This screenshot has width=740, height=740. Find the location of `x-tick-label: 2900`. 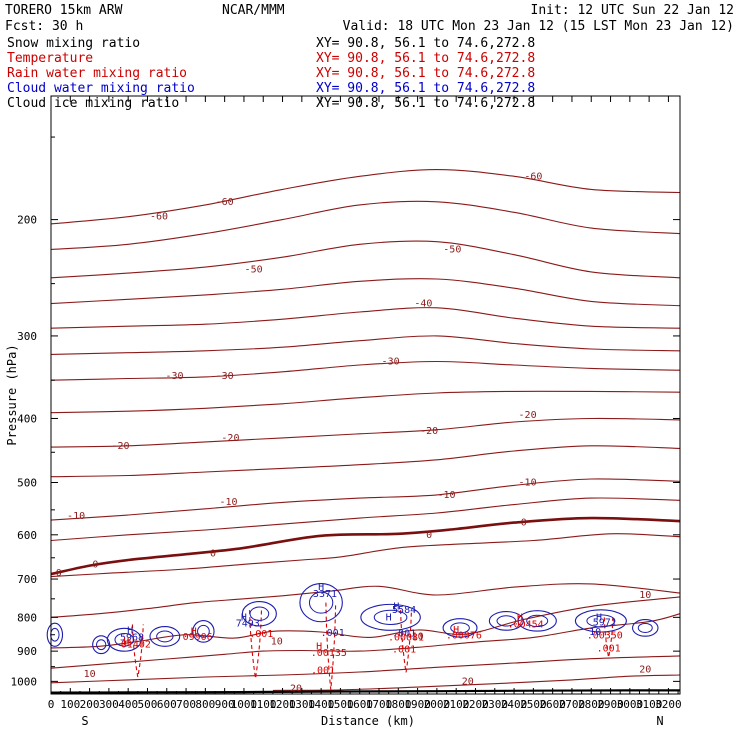

x-tick-label: 2900 is located at coordinates (610, 704).